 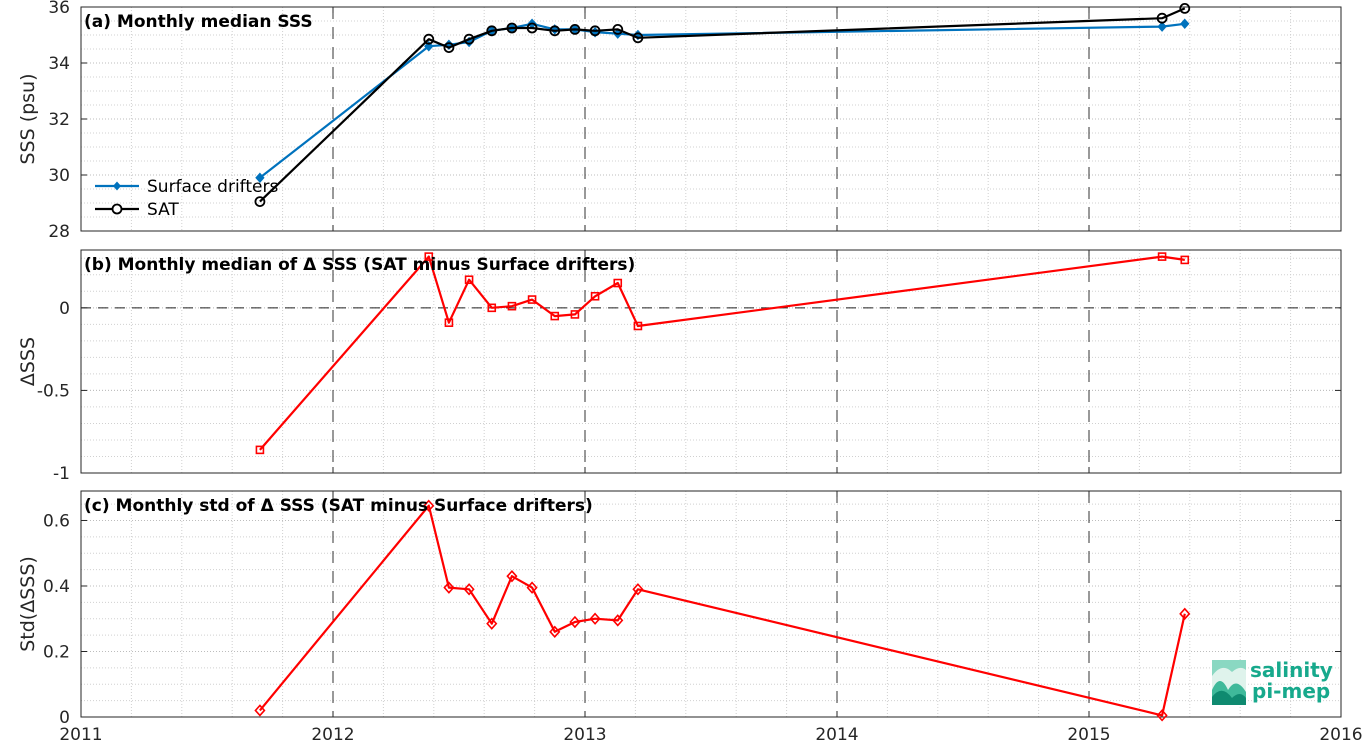 What do you see at coordinates (163, 210) in the screenshot?
I see `legend-label: SAT` at bounding box center [163, 210].